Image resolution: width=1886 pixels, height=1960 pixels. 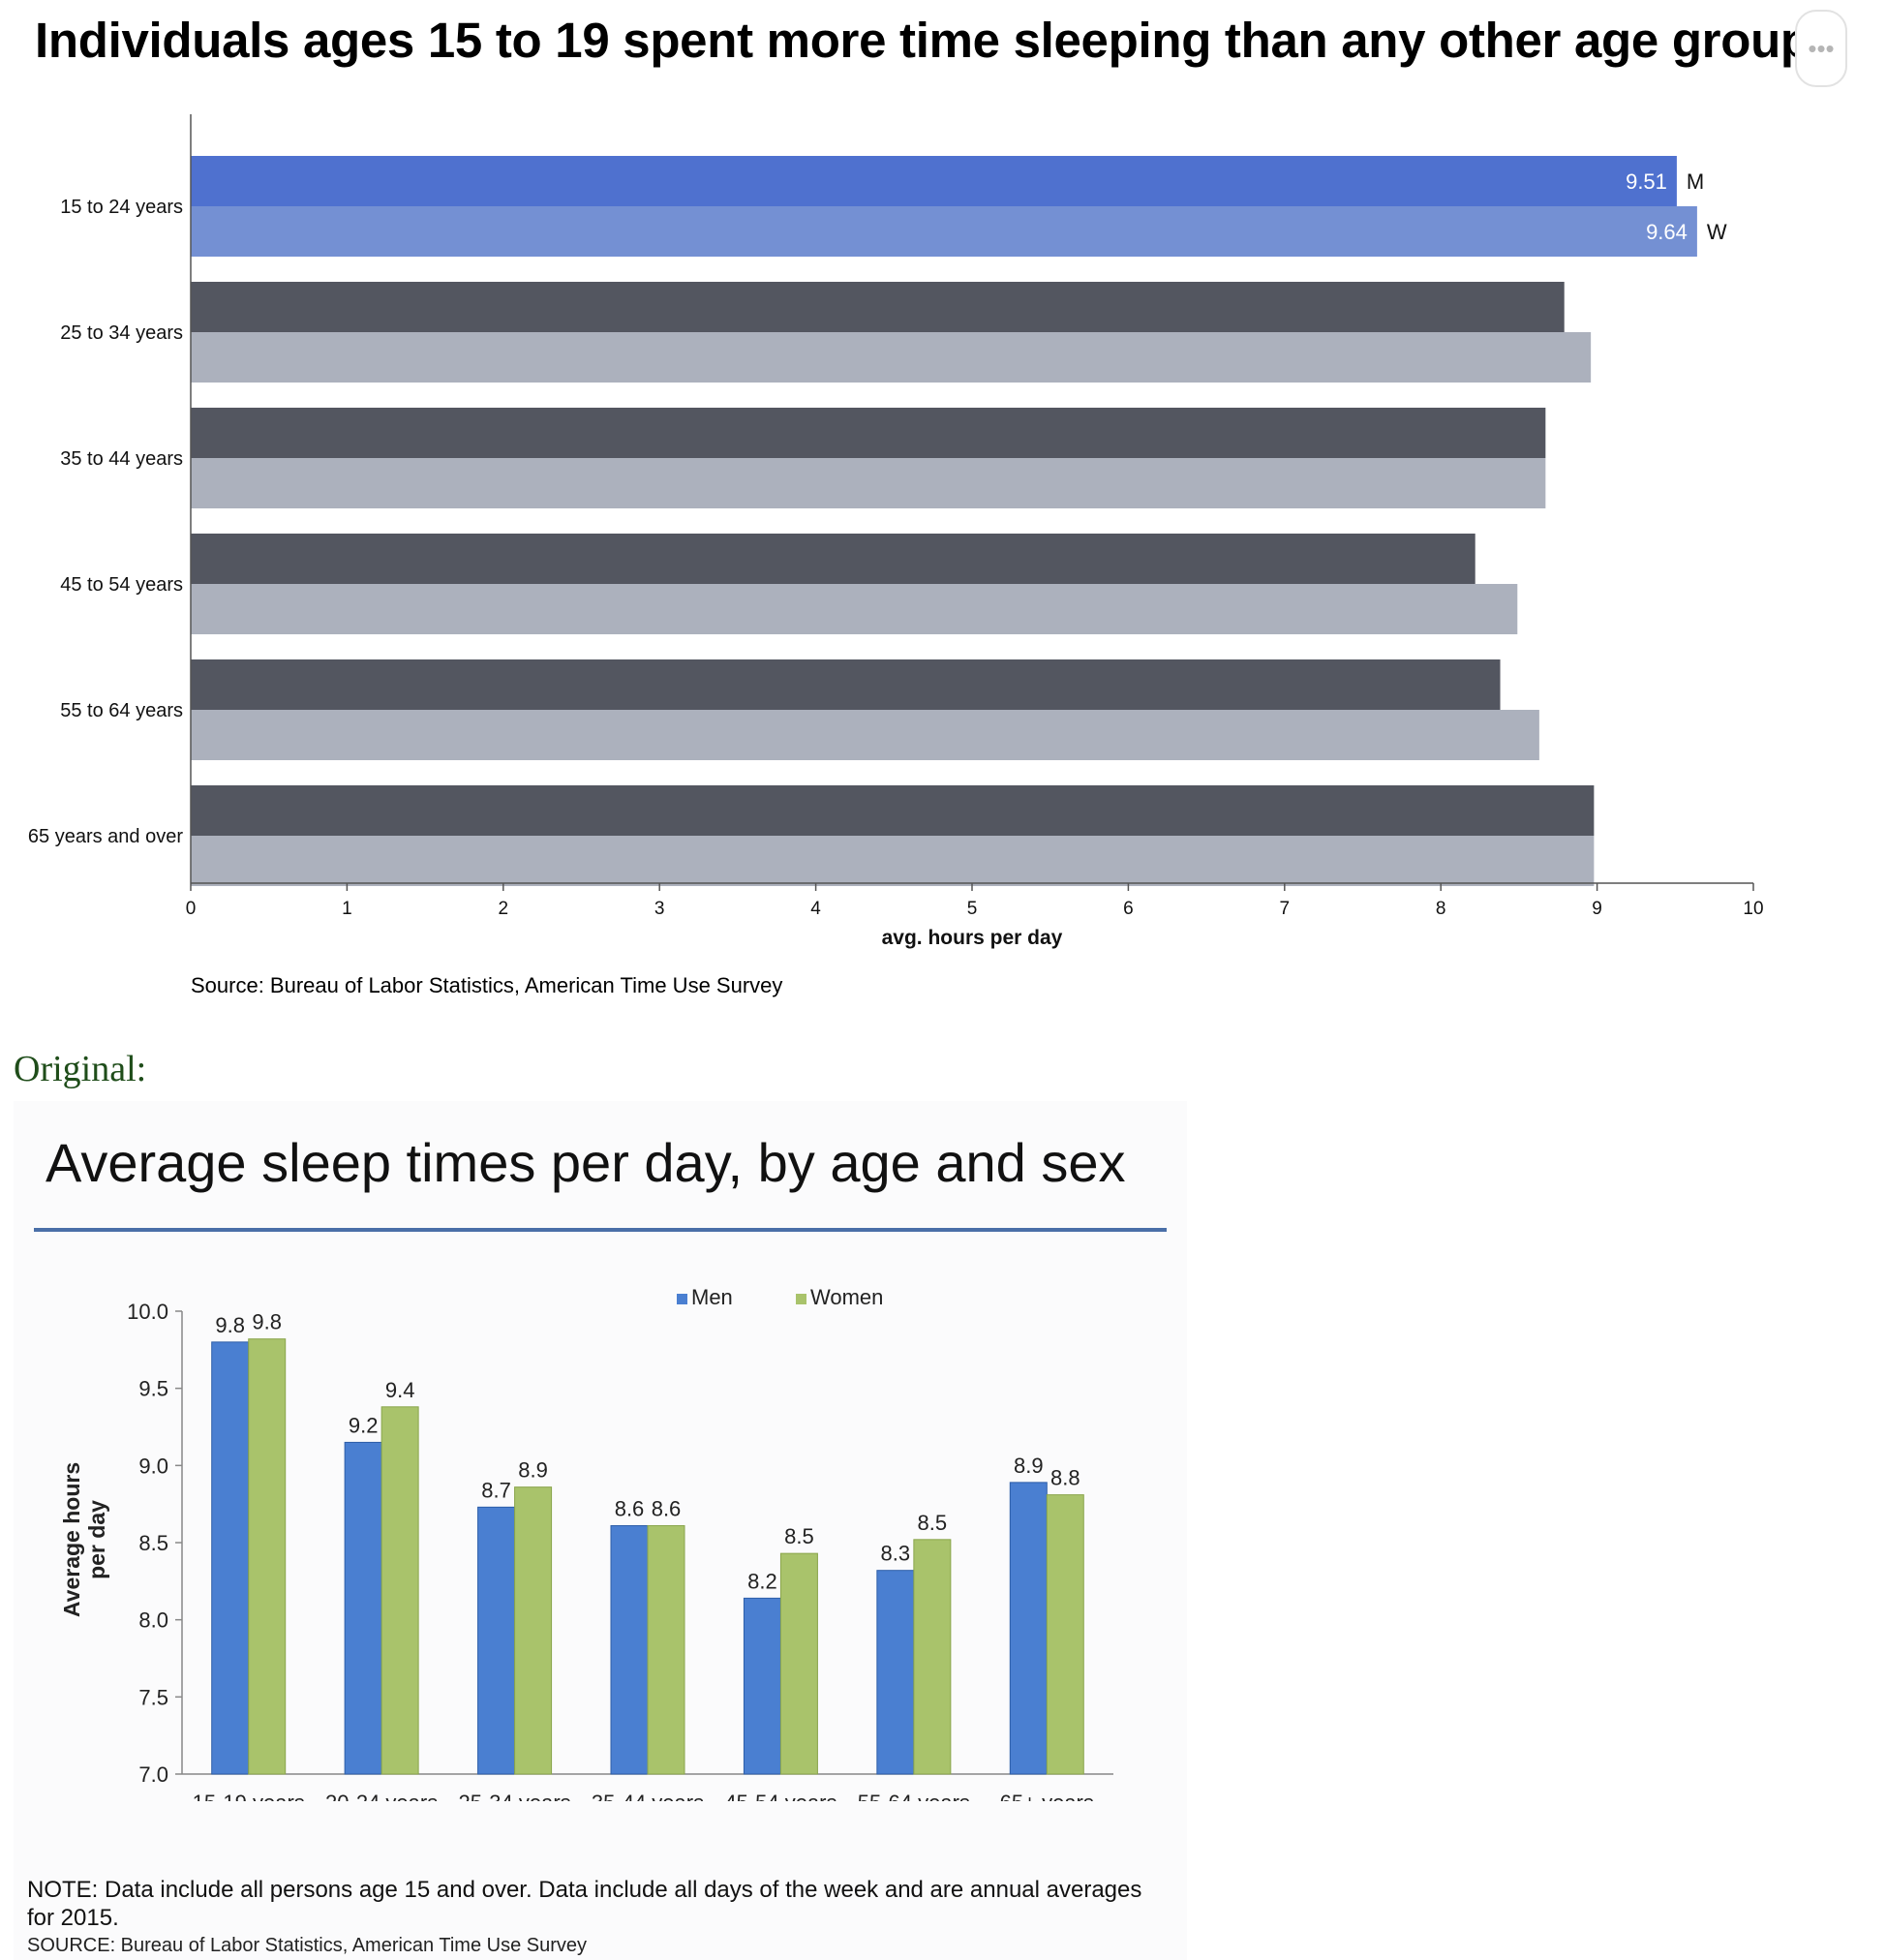 I want to click on data-label: 8.8, so click(x=1065, y=1478).